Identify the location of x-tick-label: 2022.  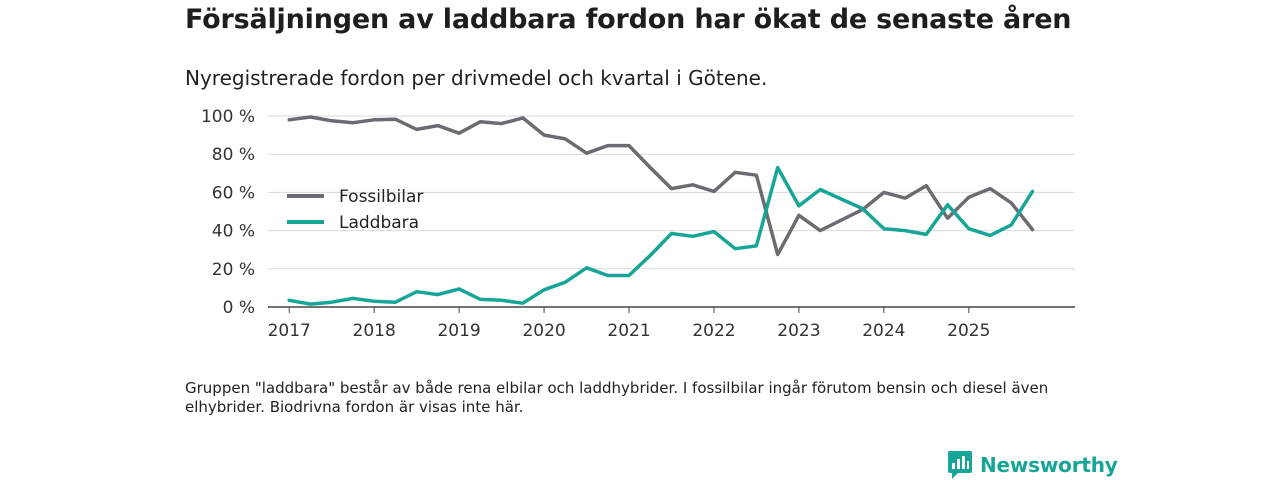
(713, 331).